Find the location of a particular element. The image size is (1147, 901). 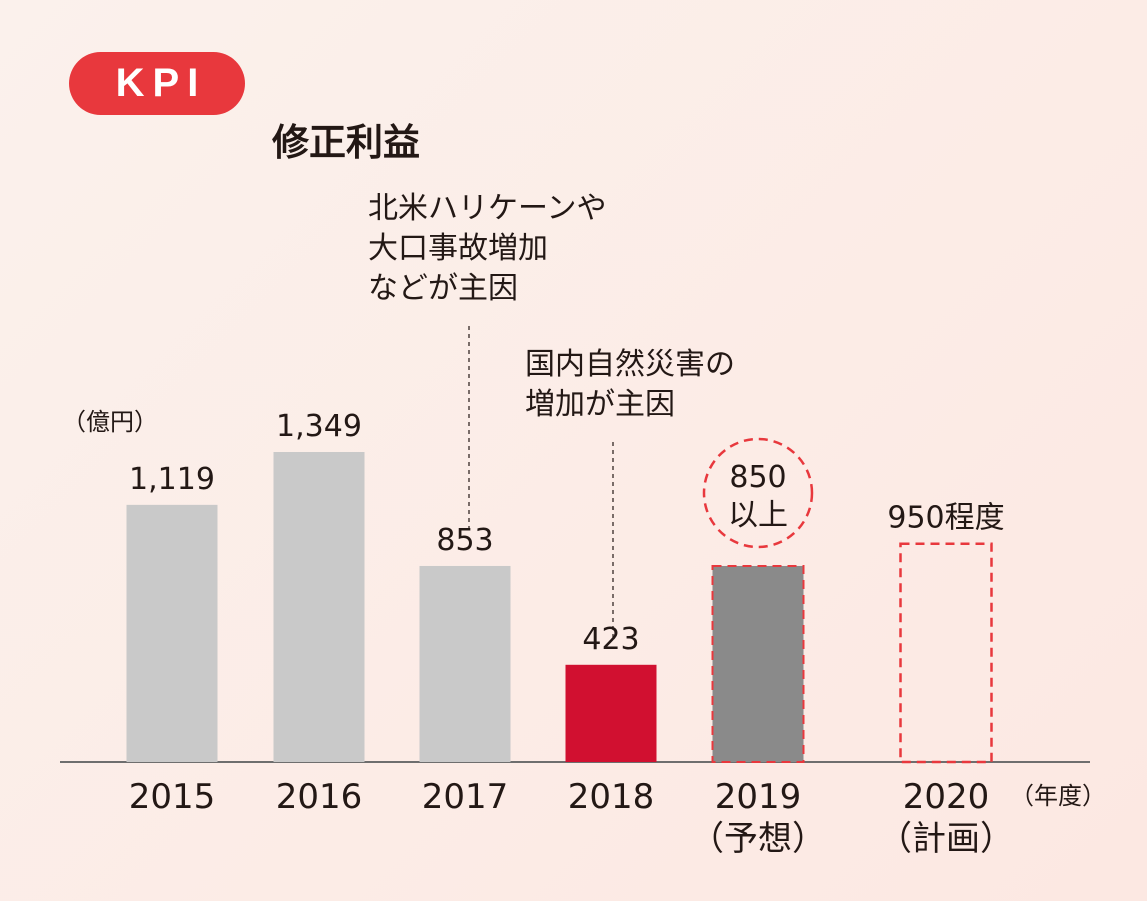

bar-2016 is located at coordinates (319, 607).